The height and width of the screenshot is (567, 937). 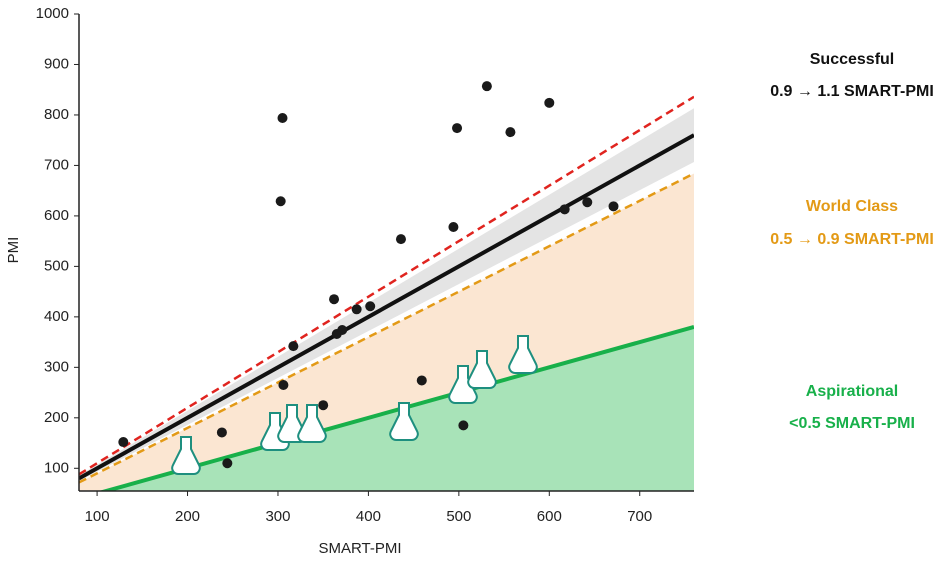 I want to click on y-tick-label: 700, so click(x=56, y=164).